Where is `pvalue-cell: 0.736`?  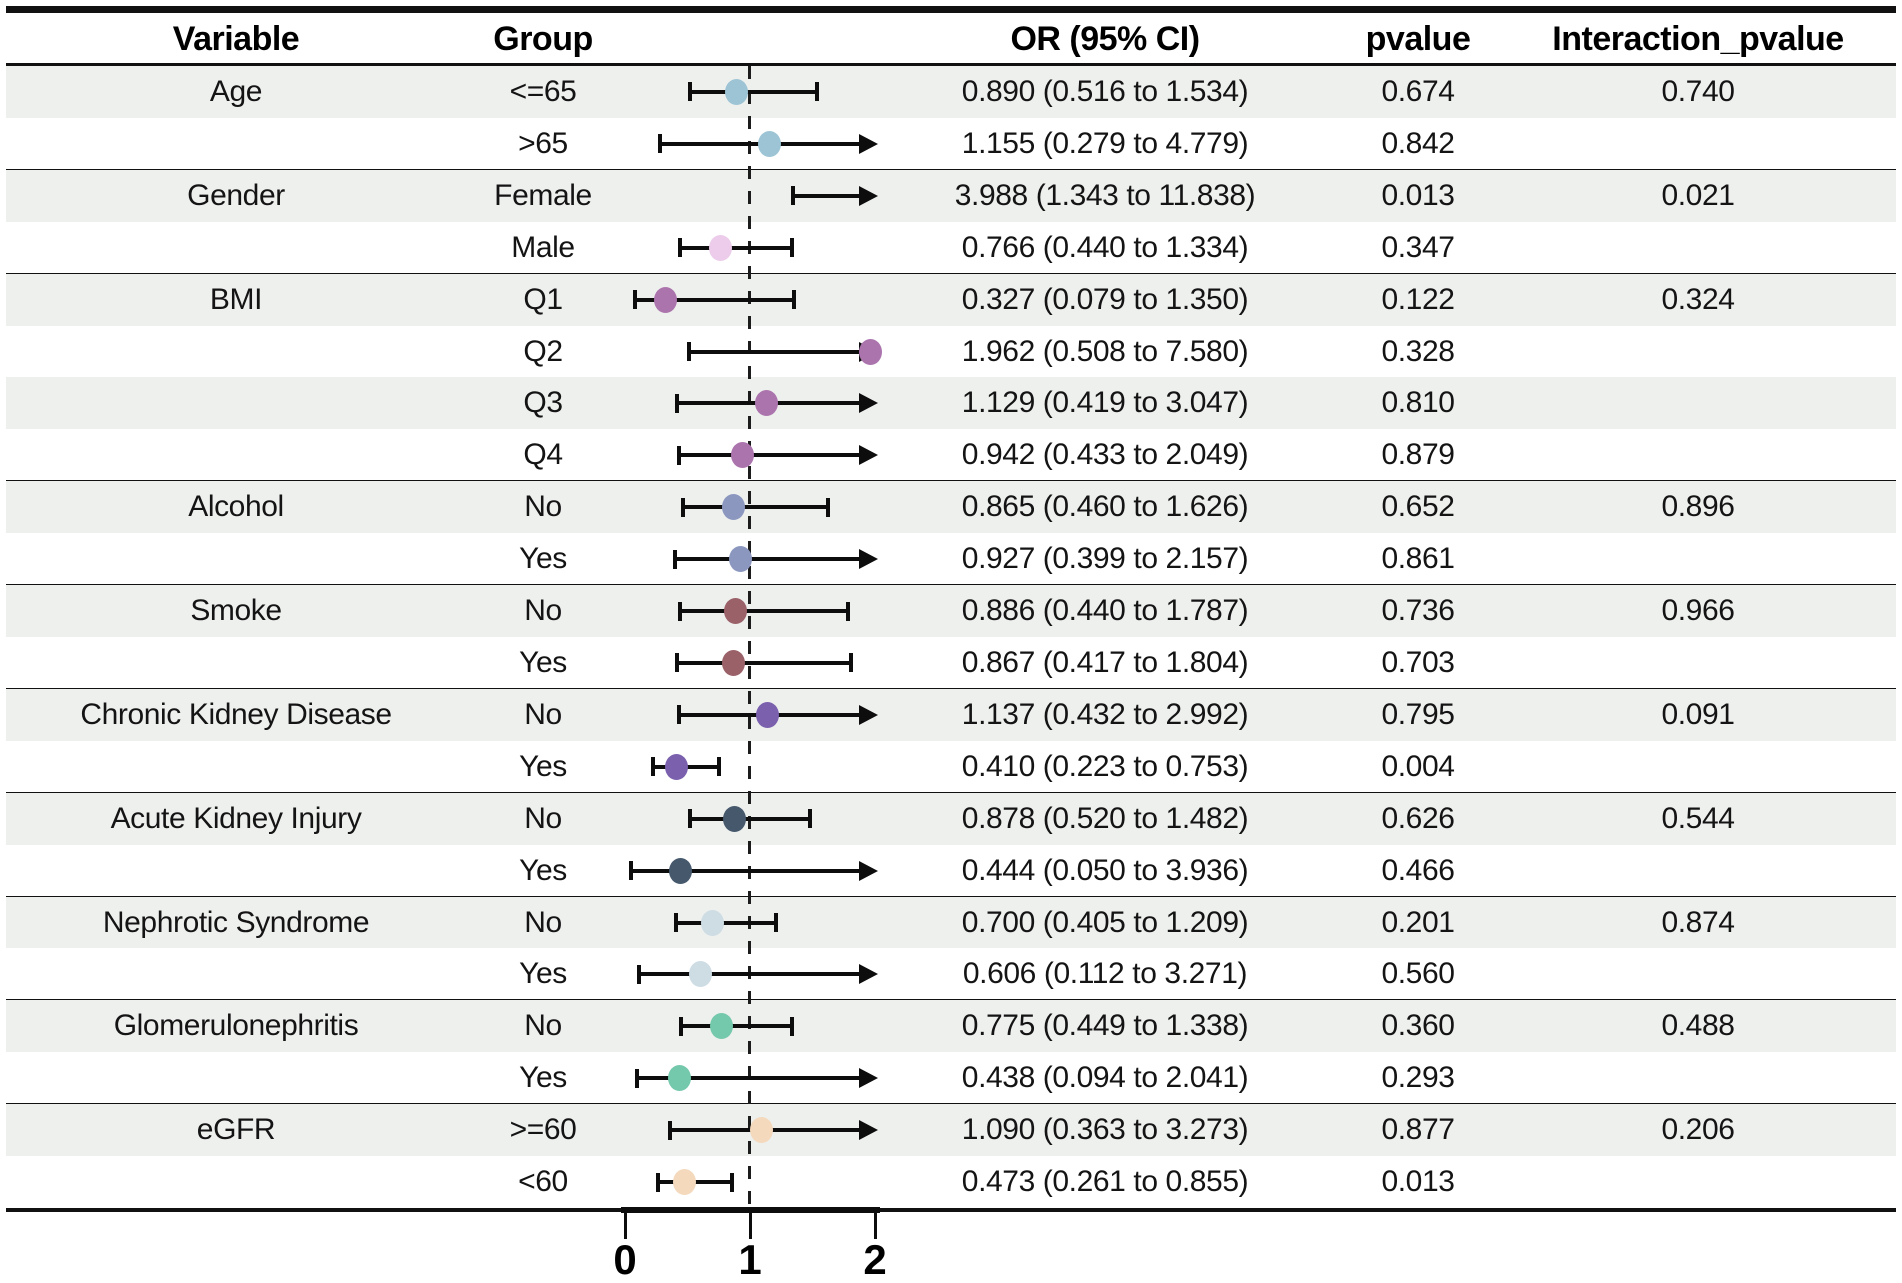 pvalue-cell: 0.736 is located at coordinates (1418, 611).